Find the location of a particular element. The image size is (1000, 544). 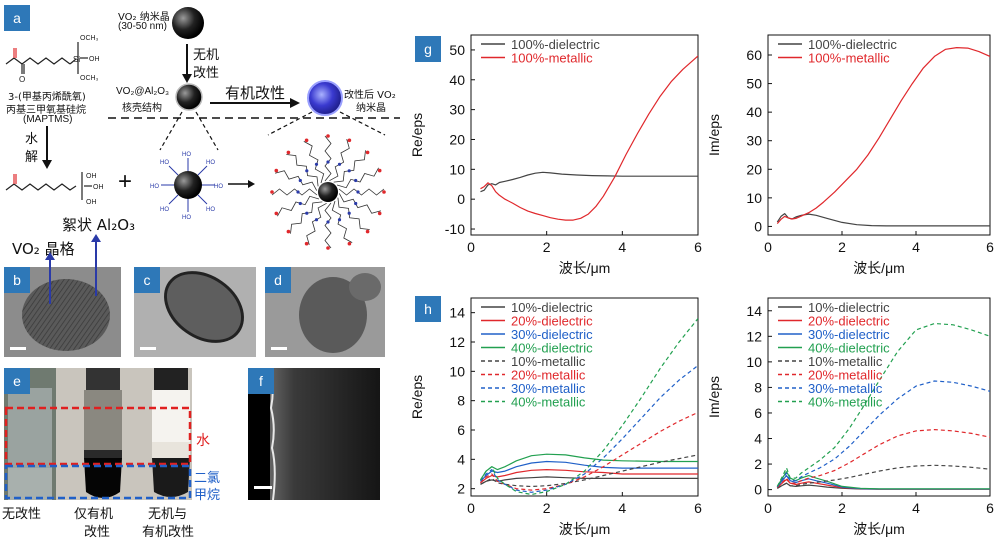

vo2-nano-label: VO₂ 纳米晶 is located at coordinates (144, 17).